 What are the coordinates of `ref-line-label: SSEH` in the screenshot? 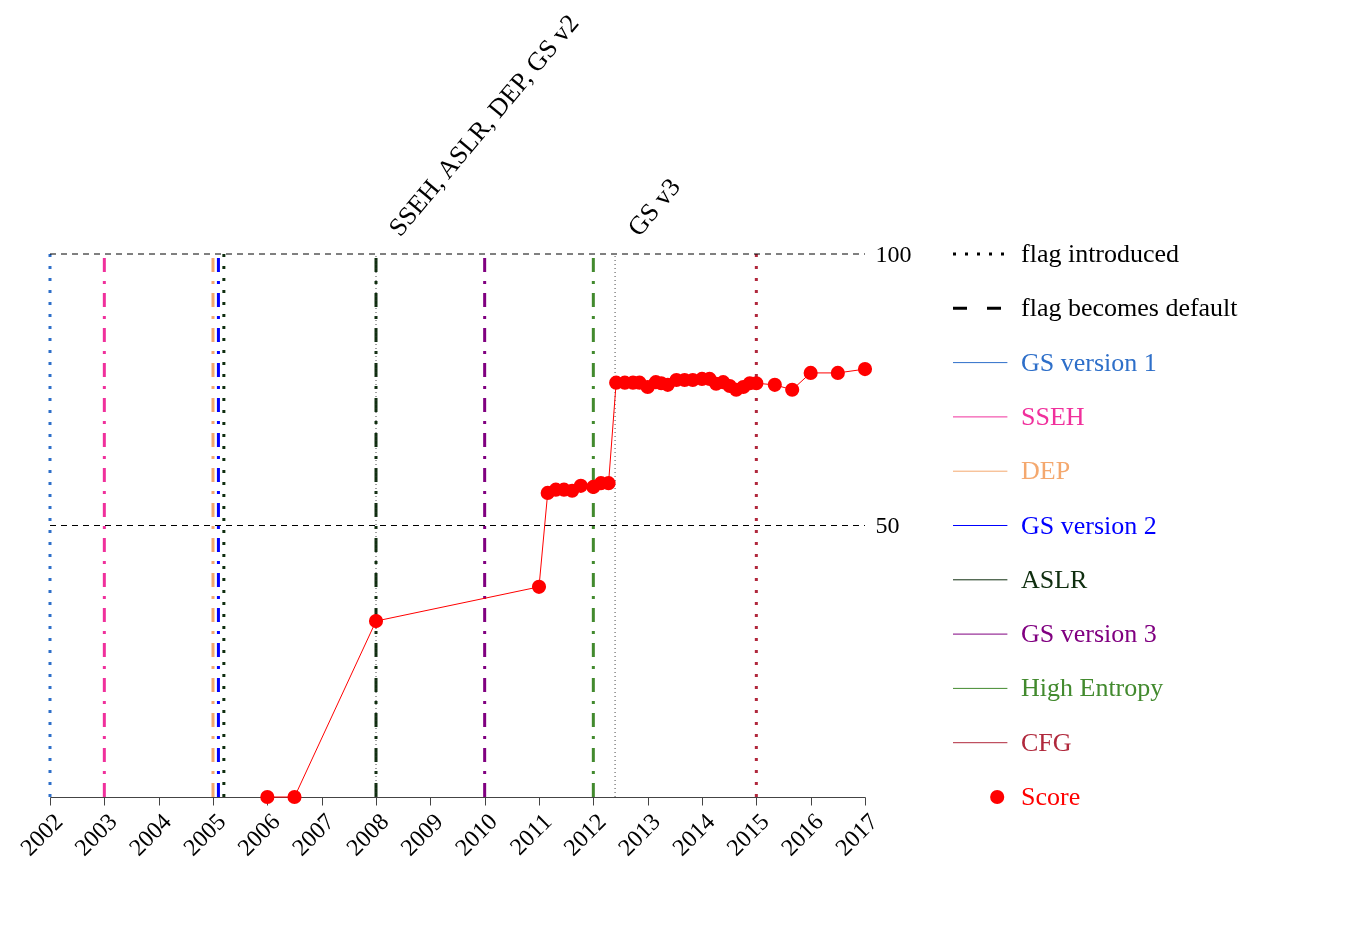 It's located at (1053, 416).